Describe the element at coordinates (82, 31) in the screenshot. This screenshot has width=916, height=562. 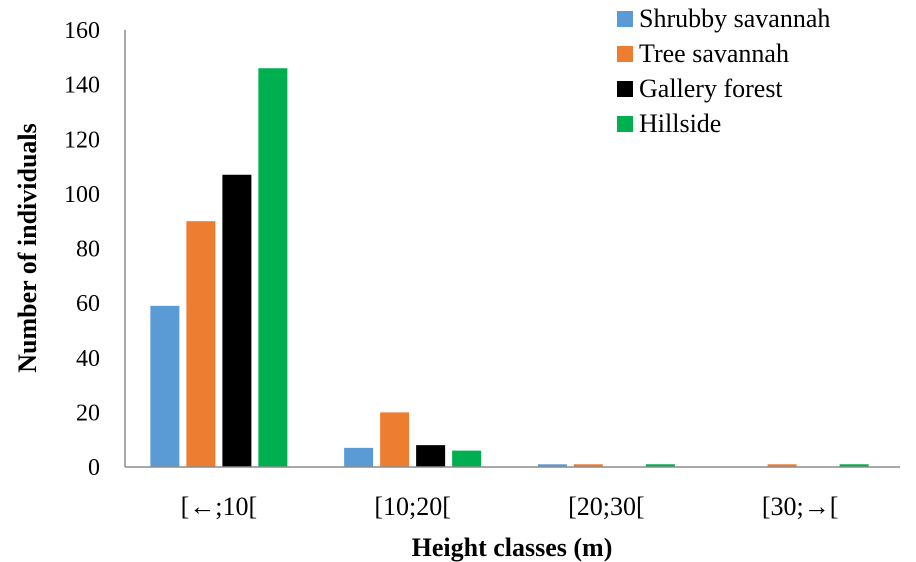
I see `y-tick-label: 160` at that location.